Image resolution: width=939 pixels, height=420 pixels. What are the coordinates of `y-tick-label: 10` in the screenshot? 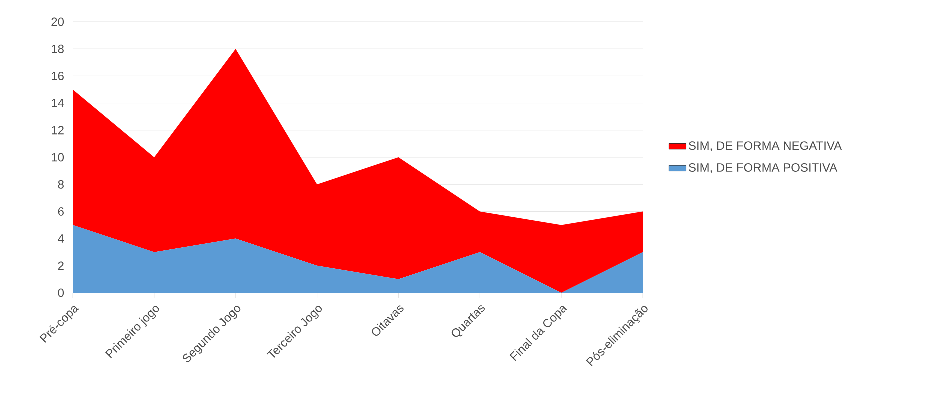 It's located at (58, 157).